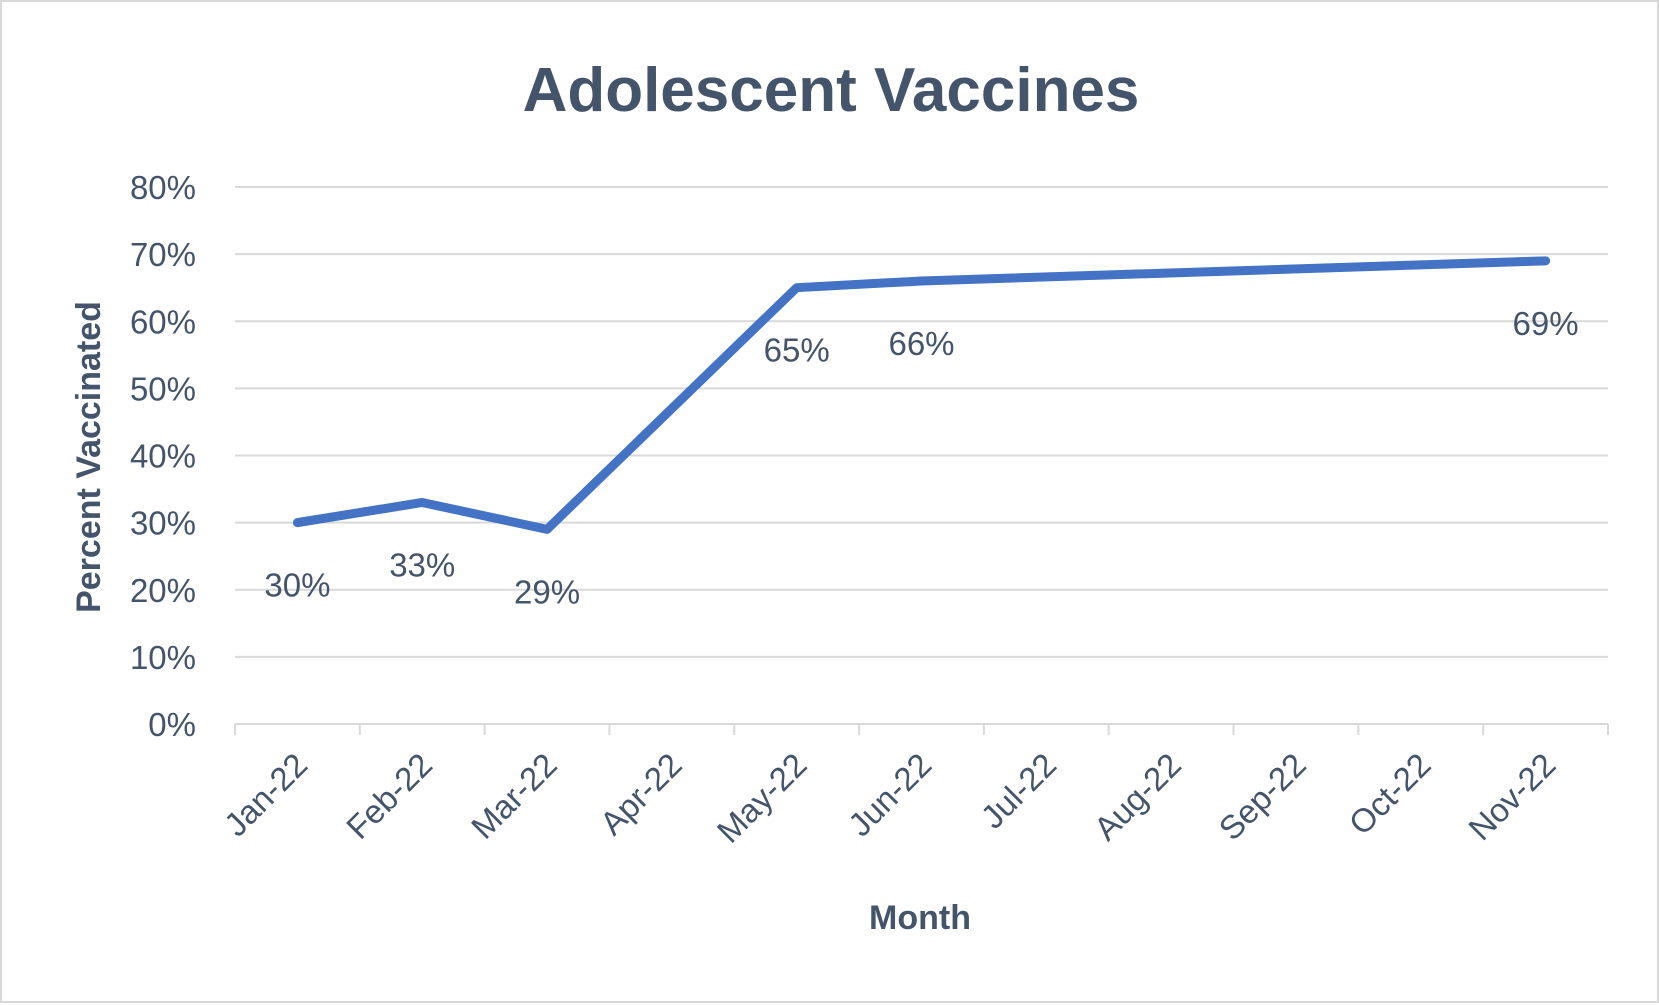 This screenshot has width=1659, height=1005. I want to click on x-tick-label: Jun-22, so click(890, 795).